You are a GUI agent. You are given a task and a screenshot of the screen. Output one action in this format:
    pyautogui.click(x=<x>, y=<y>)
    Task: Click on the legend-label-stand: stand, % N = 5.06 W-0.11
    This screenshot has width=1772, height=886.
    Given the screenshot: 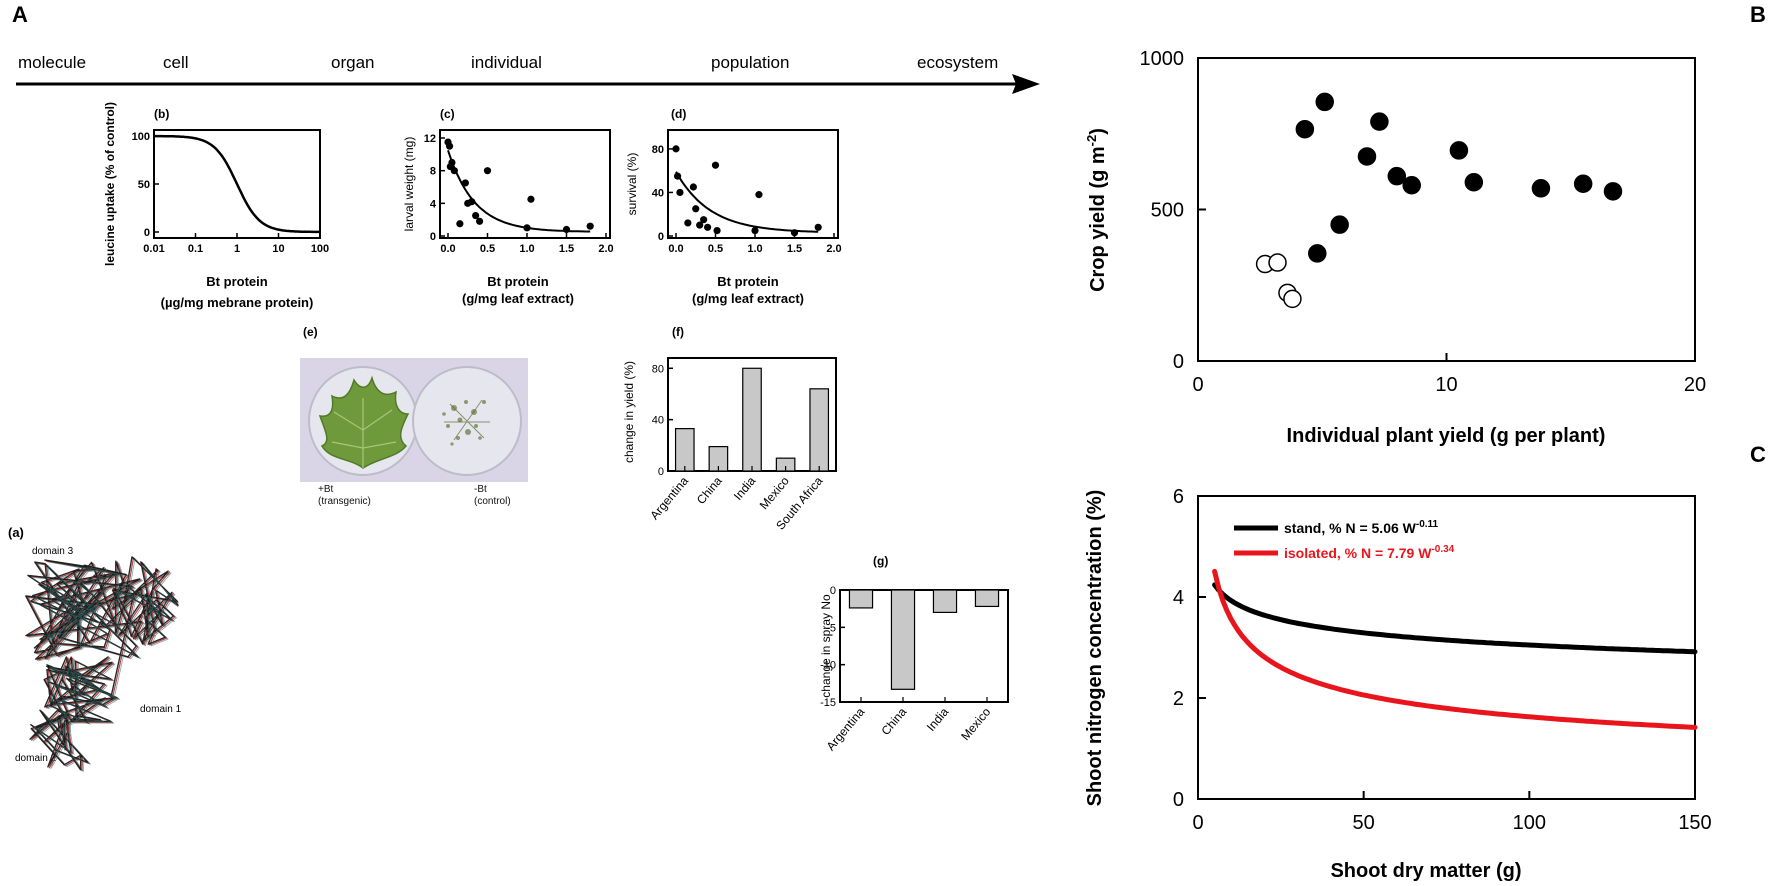 What is the action you would take?
    pyautogui.click(x=1361, y=527)
    